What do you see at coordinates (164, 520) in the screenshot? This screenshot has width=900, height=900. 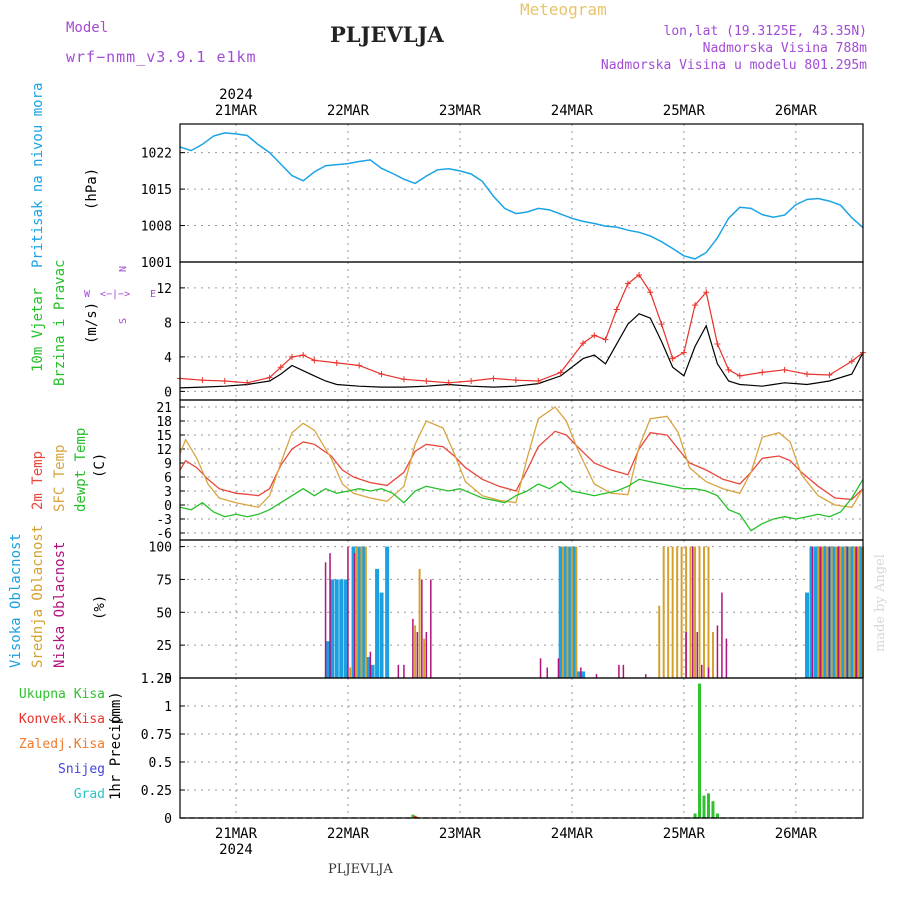 I see `y-tick-label: -3` at bounding box center [164, 520].